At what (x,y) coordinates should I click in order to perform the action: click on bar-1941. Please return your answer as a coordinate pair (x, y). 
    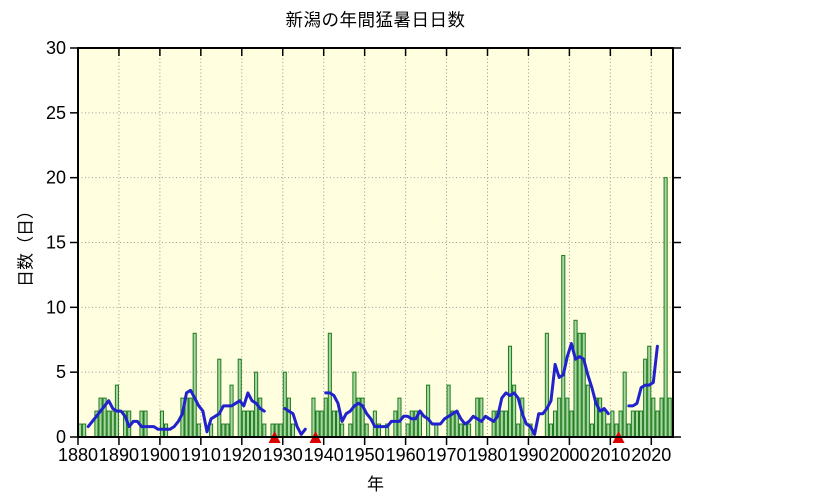
    Looking at the image, I should click on (329, 385).